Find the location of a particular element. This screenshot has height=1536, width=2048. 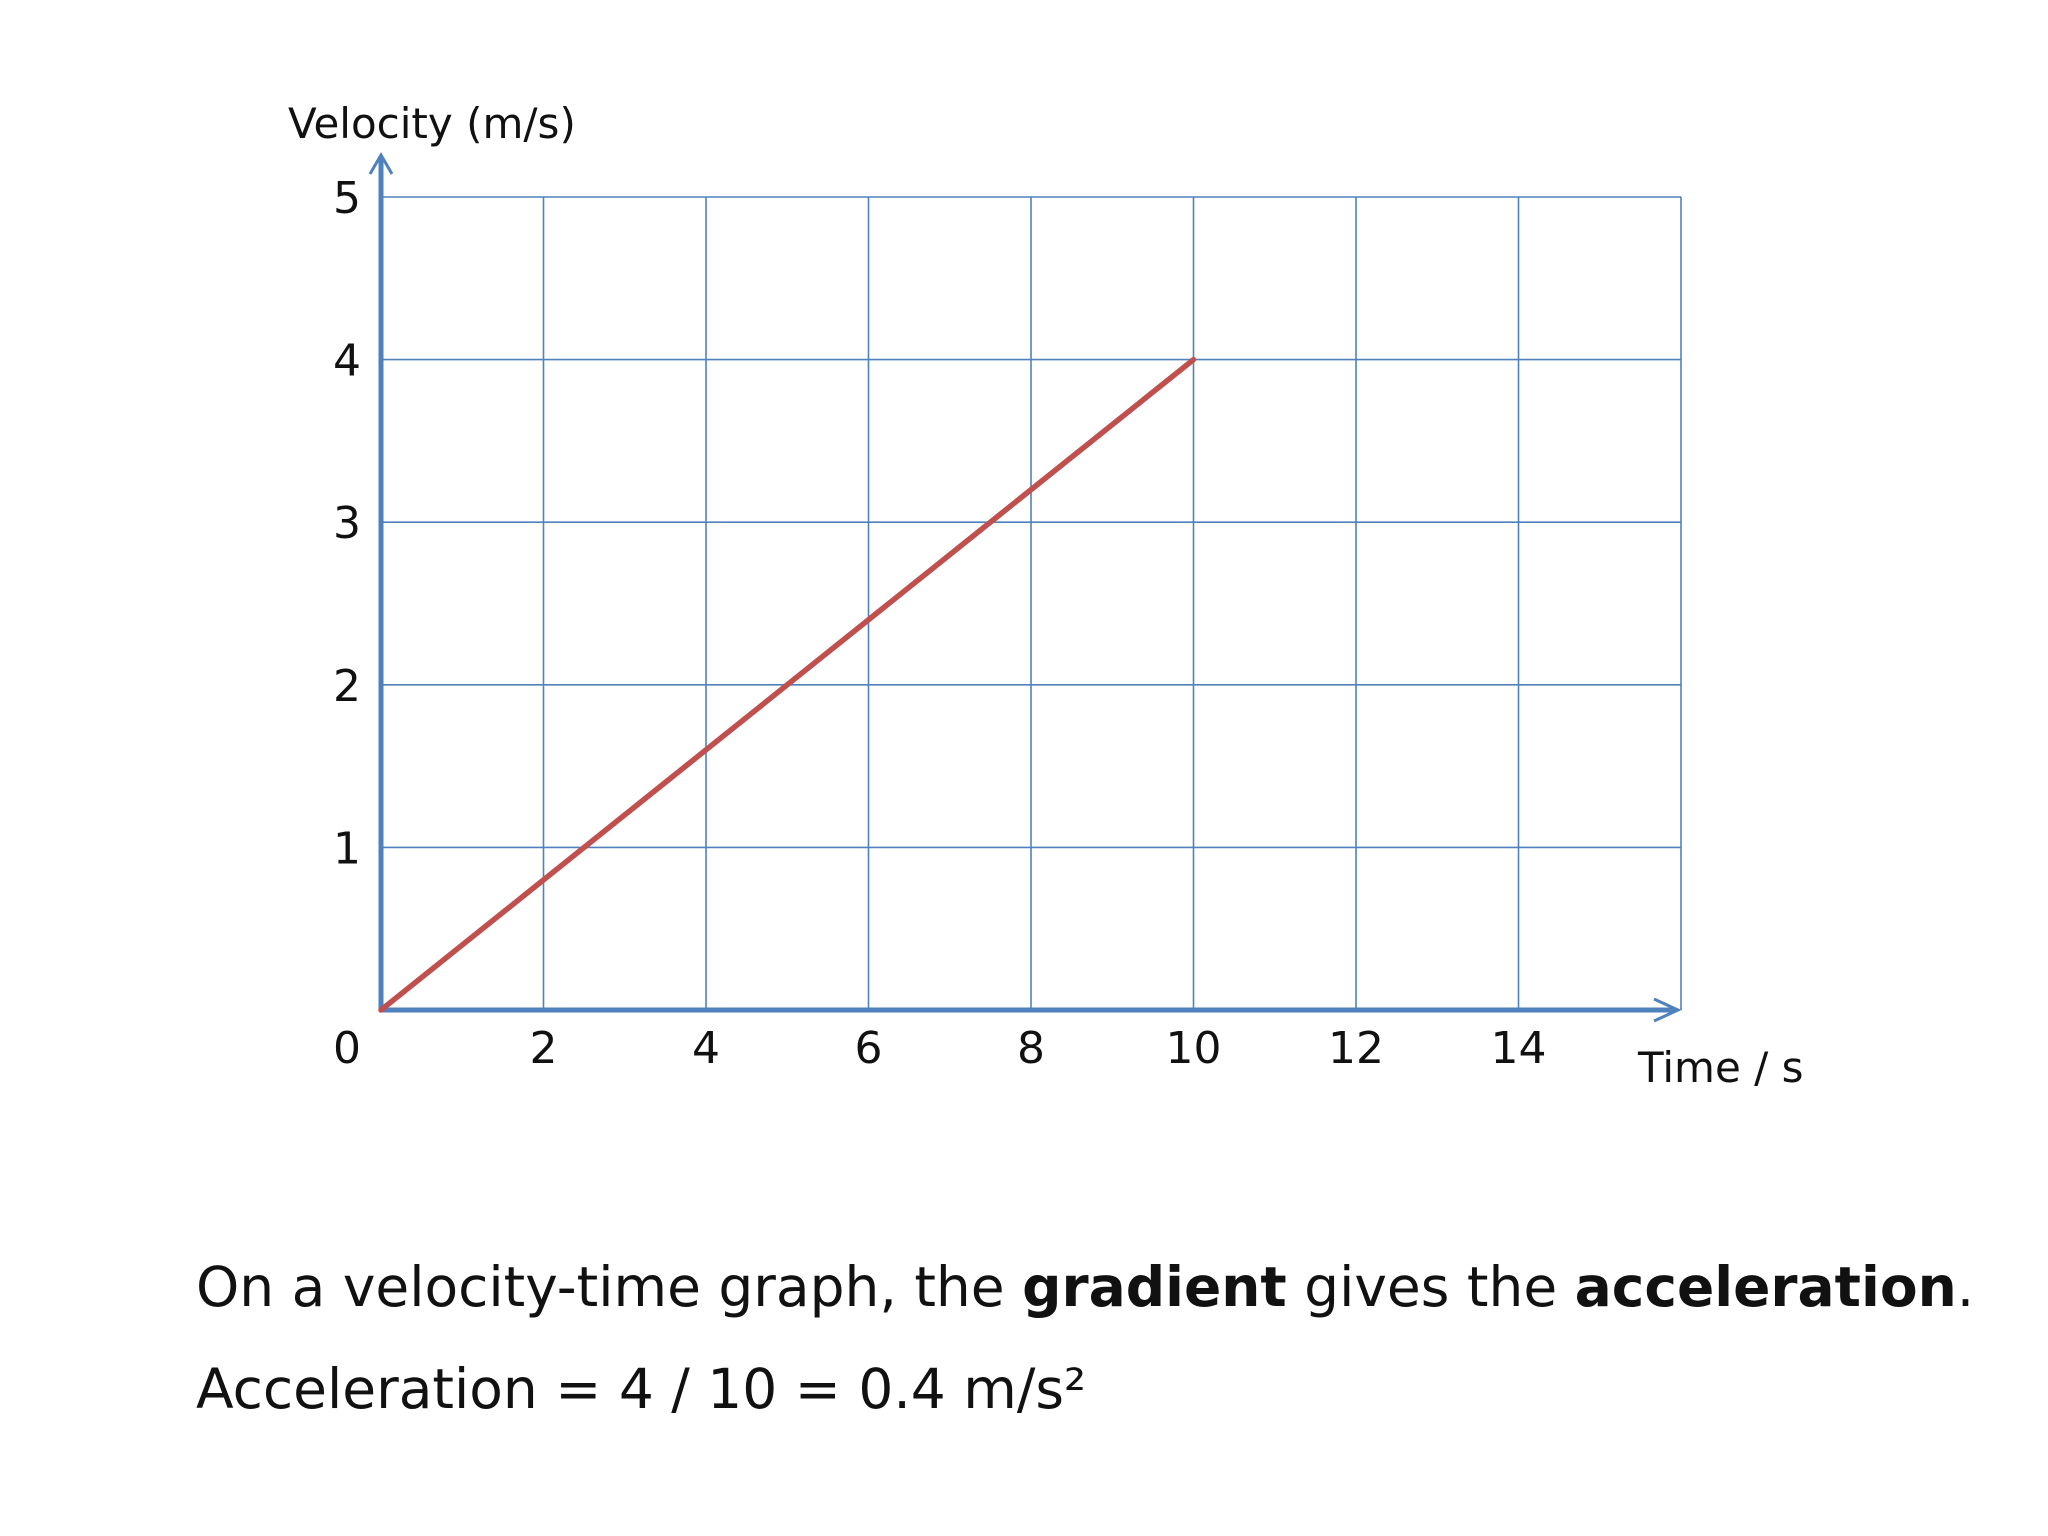

y-axis-label: Velocity (m/s) is located at coordinates (432, 123).